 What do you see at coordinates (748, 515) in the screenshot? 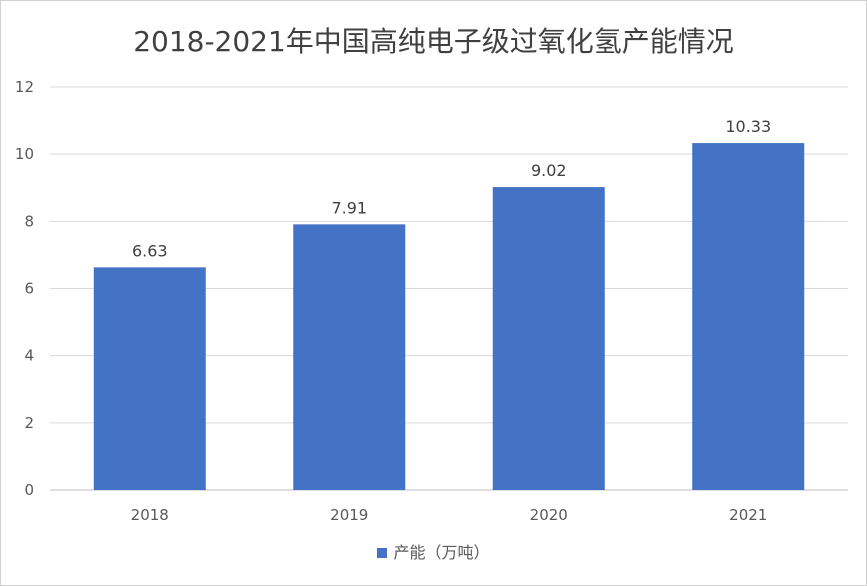
I see `x-tick-label: 2021` at bounding box center [748, 515].